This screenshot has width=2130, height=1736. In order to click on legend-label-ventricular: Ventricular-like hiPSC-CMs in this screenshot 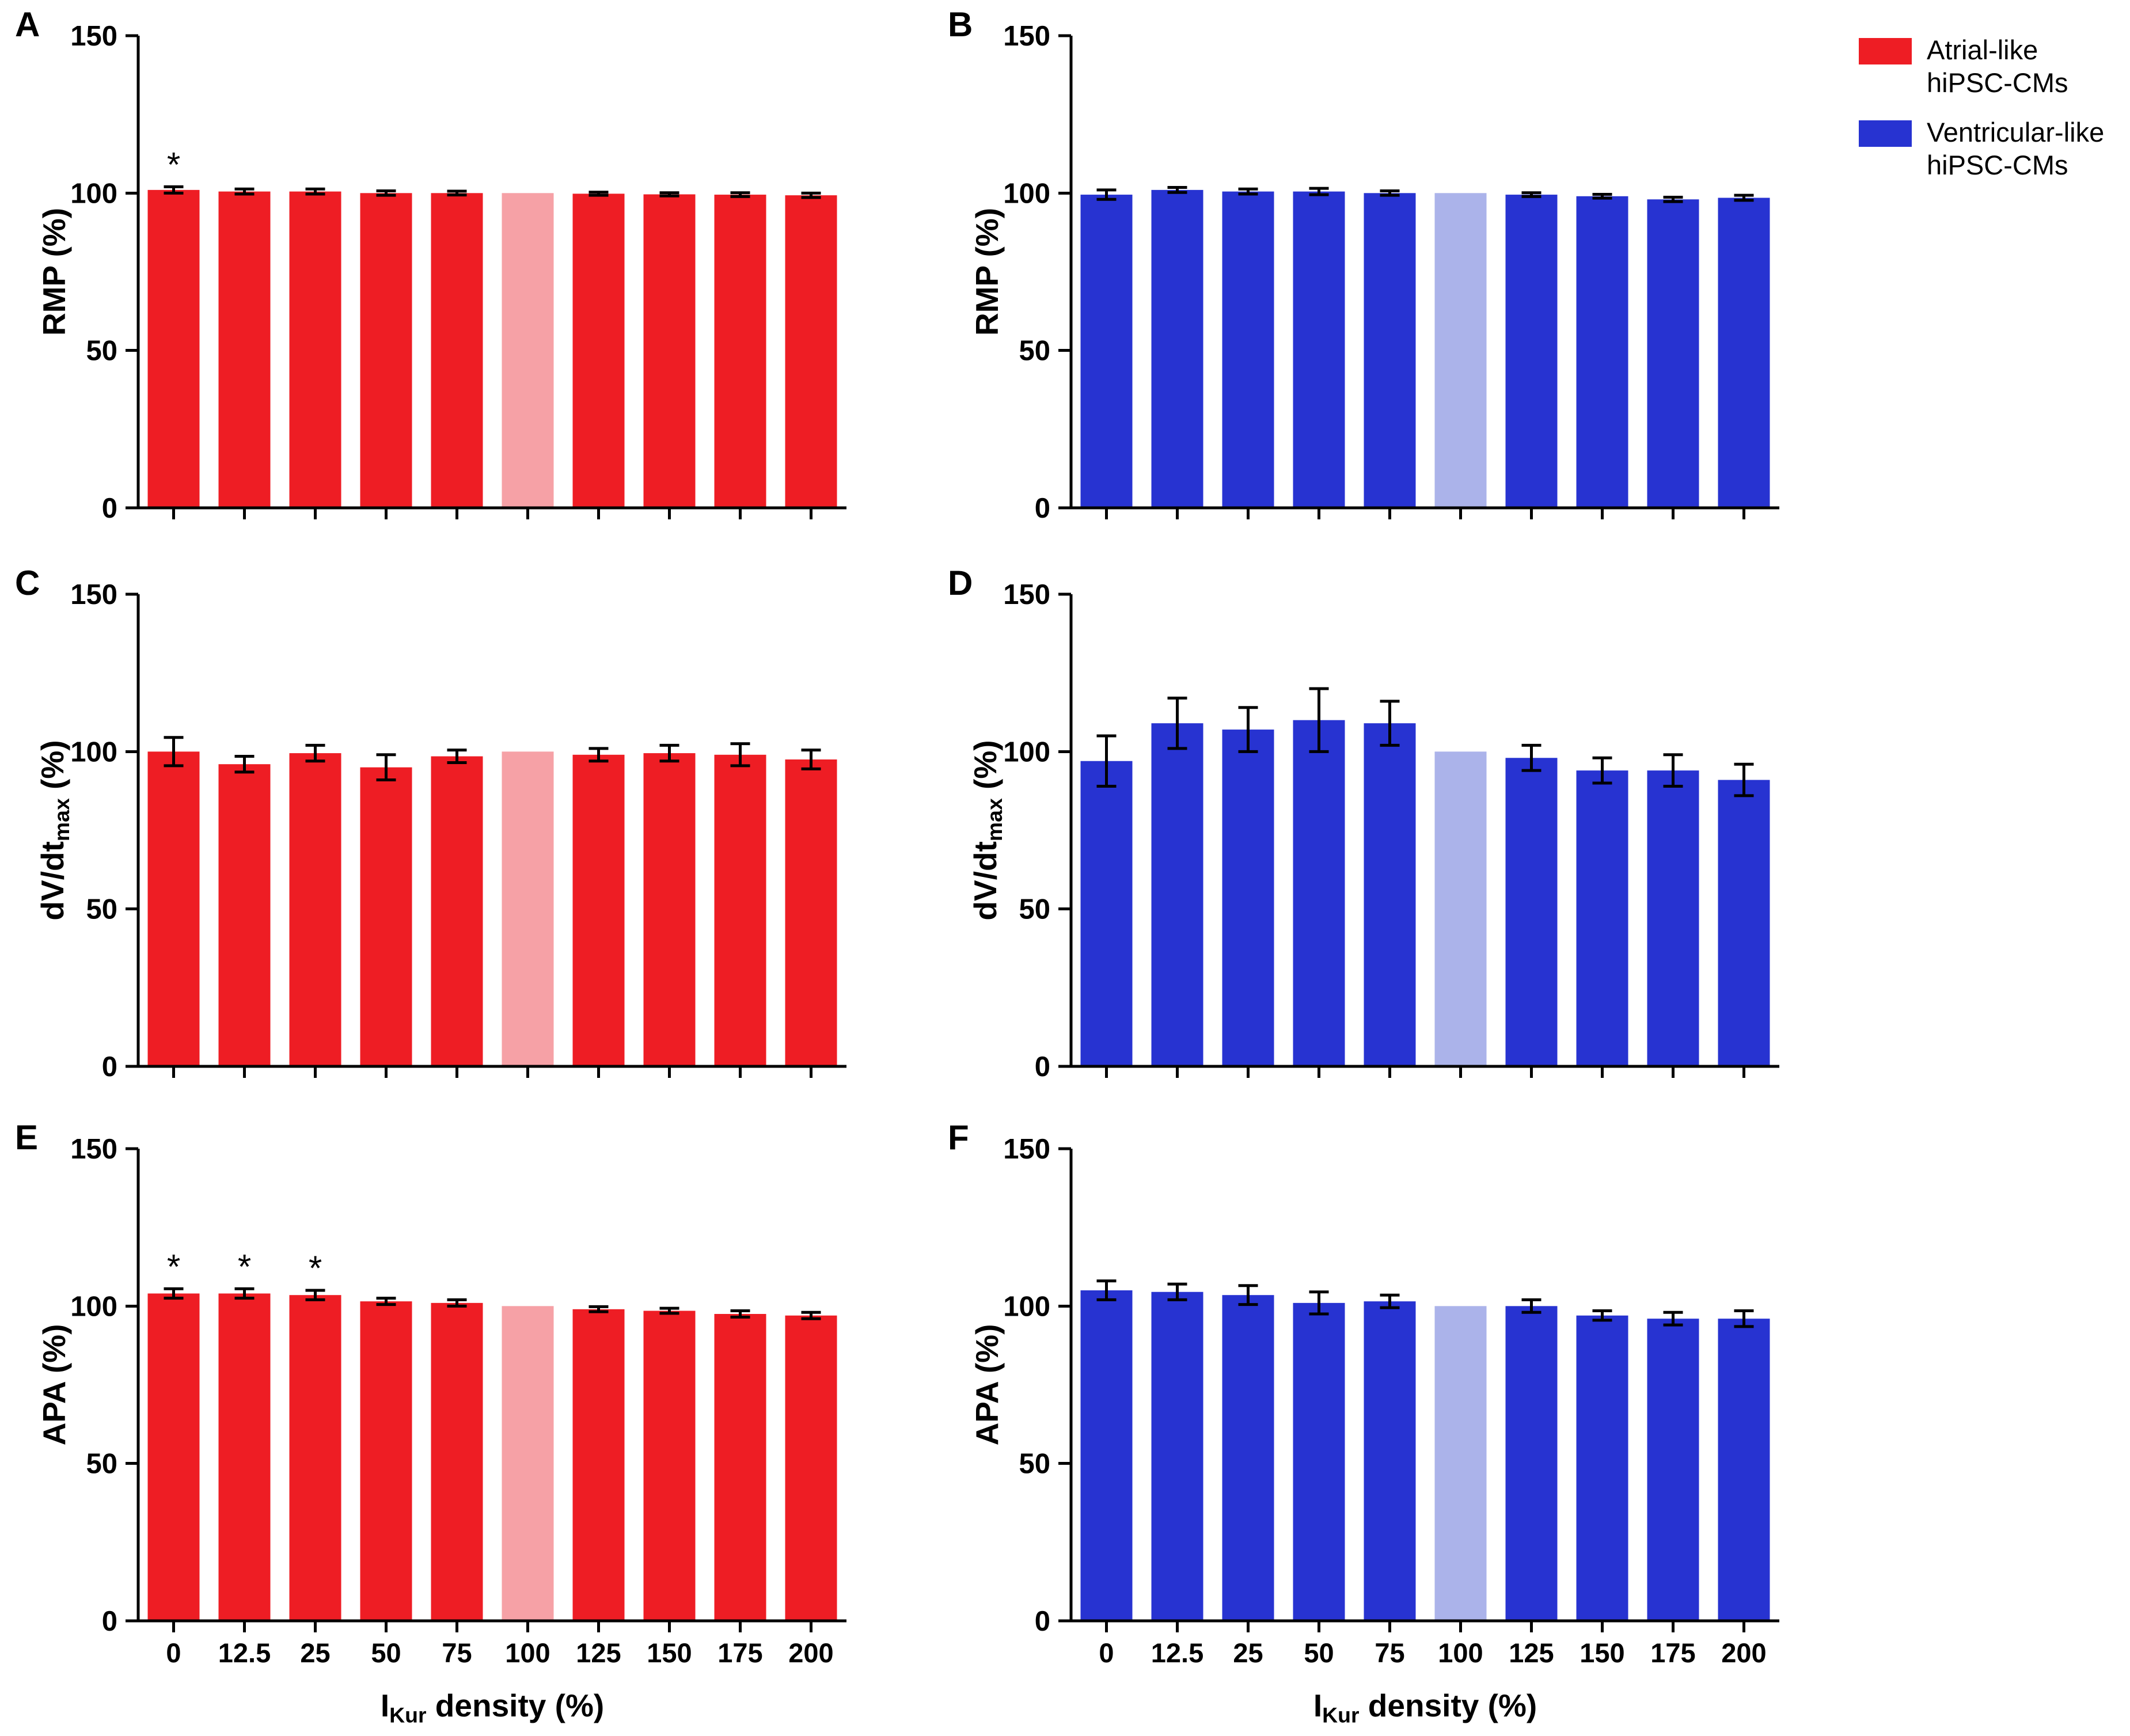, I will do `click(2015, 149)`.